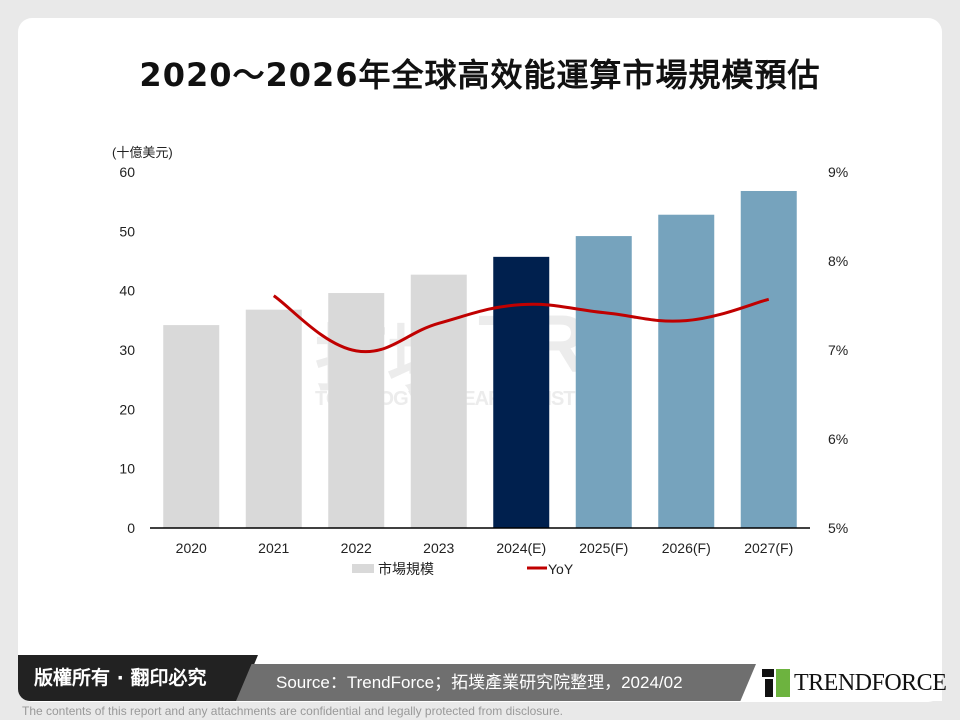  I want to click on right-tick-label: 9%, so click(838, 172).